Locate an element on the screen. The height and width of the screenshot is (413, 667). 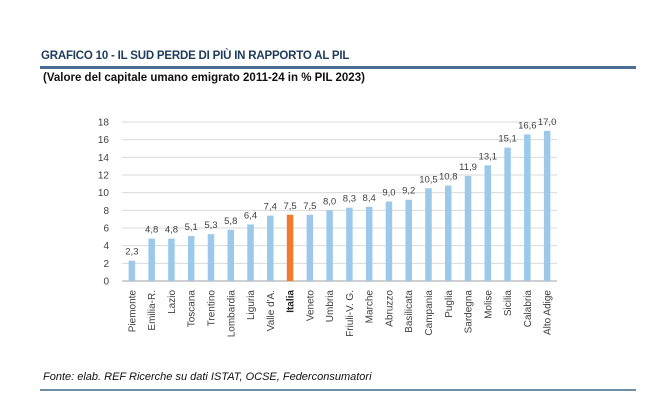
bar-piemonte is located at coordinates (132, 270).